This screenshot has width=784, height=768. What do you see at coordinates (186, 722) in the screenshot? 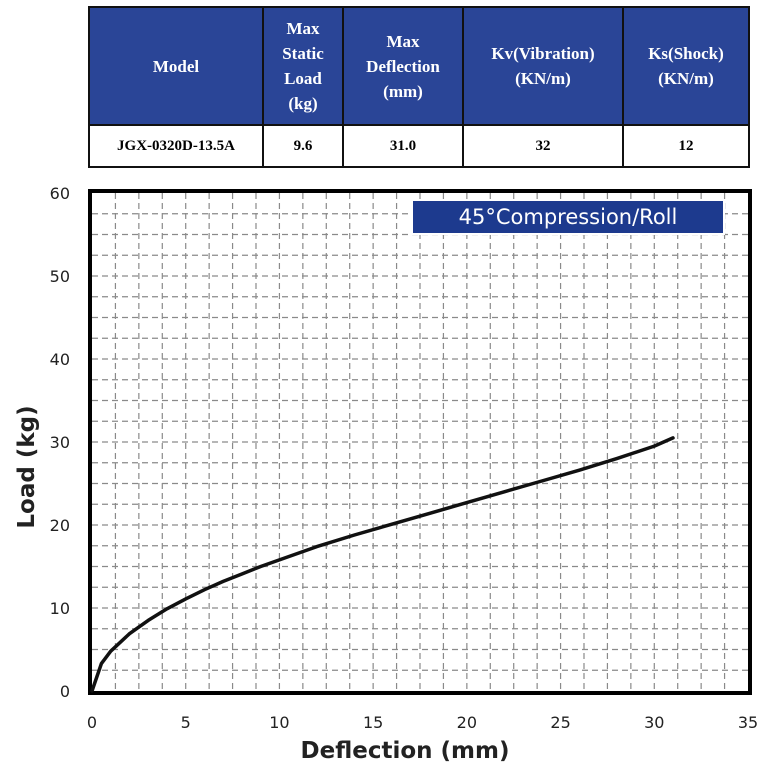
I see `x-tick-label: 5` at bounding box center [186, 722].